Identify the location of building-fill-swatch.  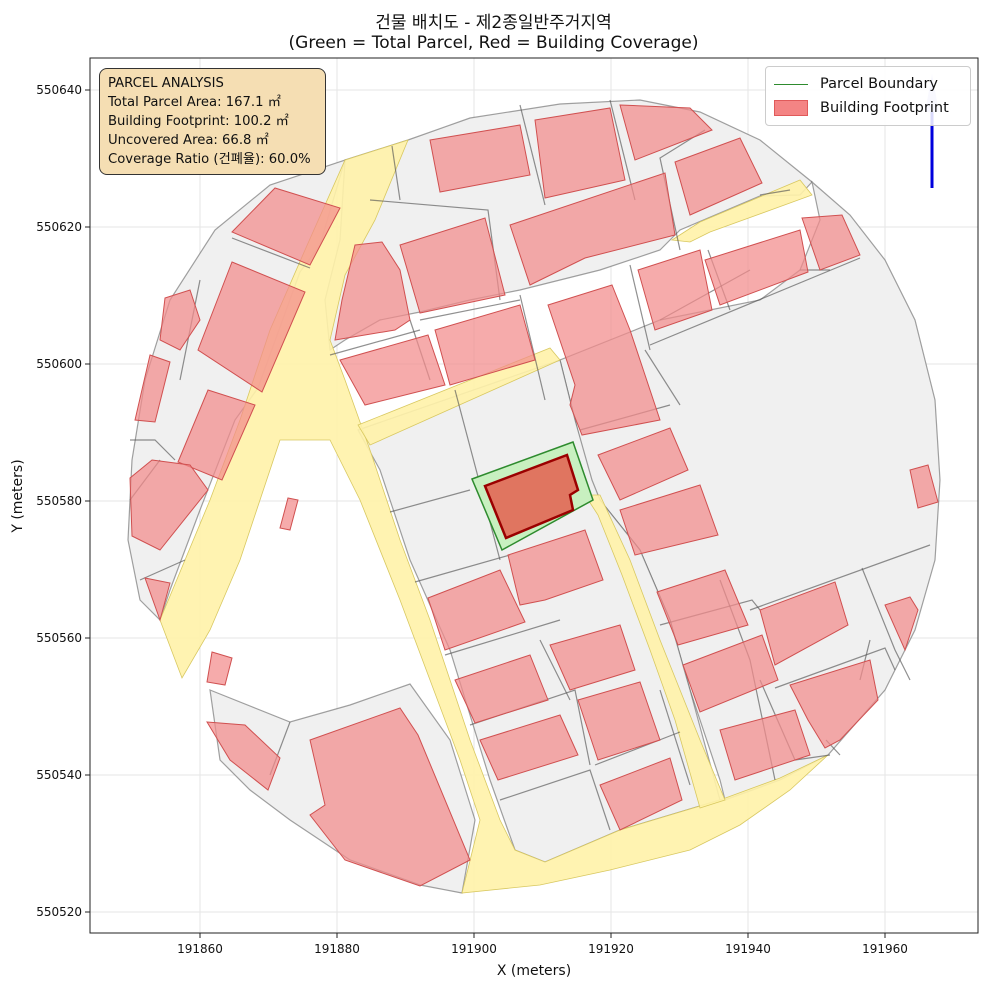
(791, 108).